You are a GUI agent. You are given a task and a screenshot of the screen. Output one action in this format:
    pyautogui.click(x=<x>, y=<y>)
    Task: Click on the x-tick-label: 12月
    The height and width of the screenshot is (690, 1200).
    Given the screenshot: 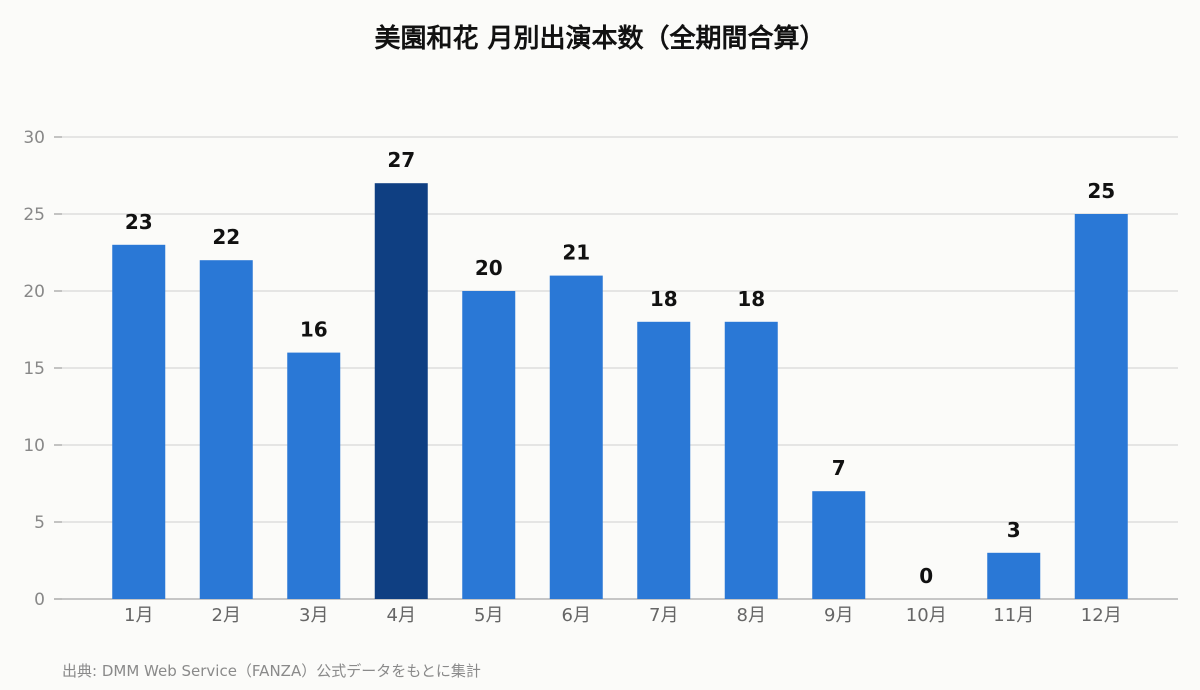 What is the action you would take?
    pyautogui.click(x=1101, y=615)
    